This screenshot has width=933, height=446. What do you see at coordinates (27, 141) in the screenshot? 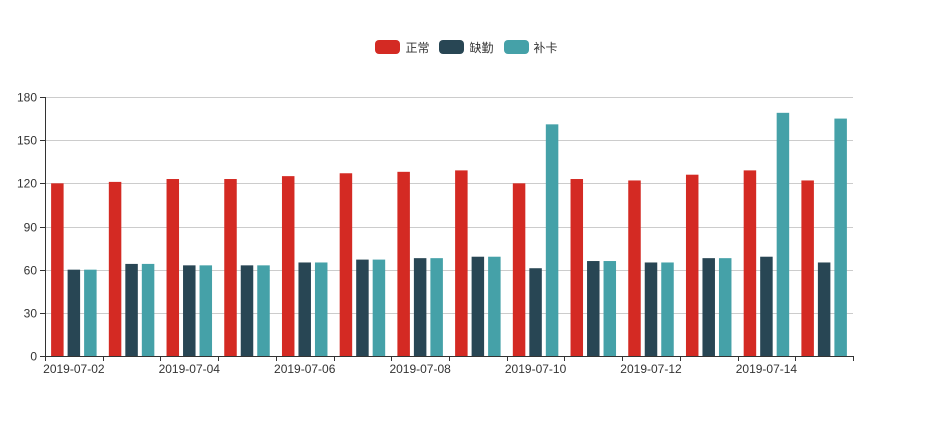
I see `y-tick-label: 150` at bounding box center [27, 141].